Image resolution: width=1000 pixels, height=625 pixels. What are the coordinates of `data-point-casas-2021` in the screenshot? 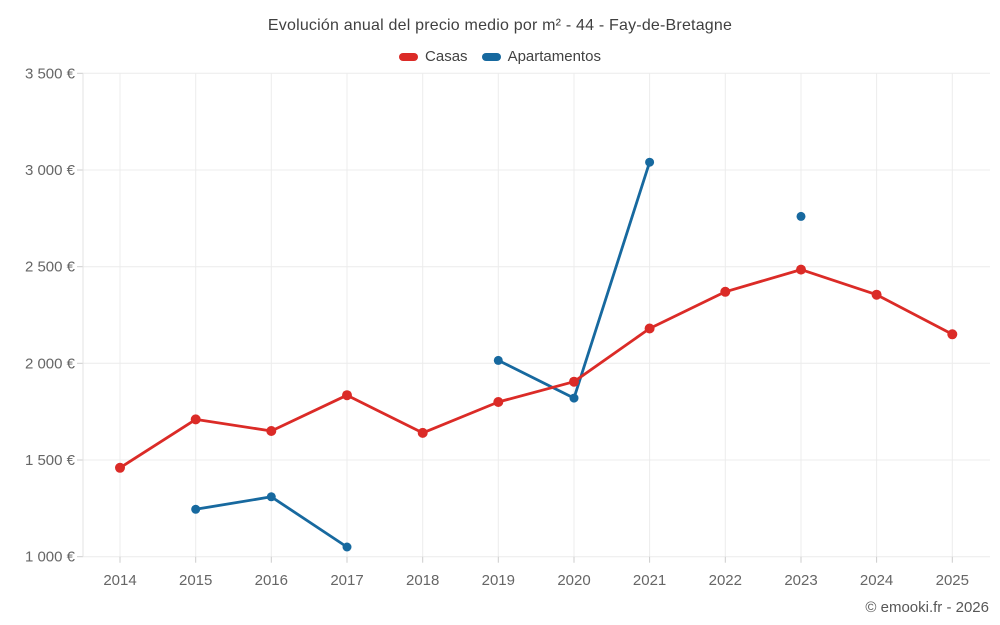 It's located at (649, 328).